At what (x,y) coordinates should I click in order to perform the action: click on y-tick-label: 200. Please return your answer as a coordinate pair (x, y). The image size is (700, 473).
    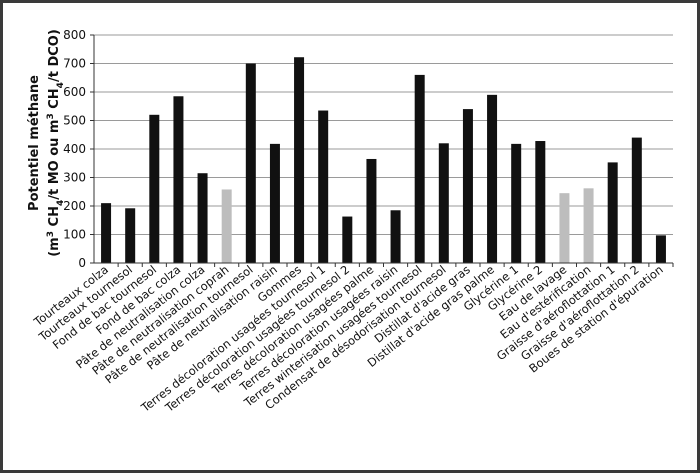
    Looking at the image, I should click on (74, 206).